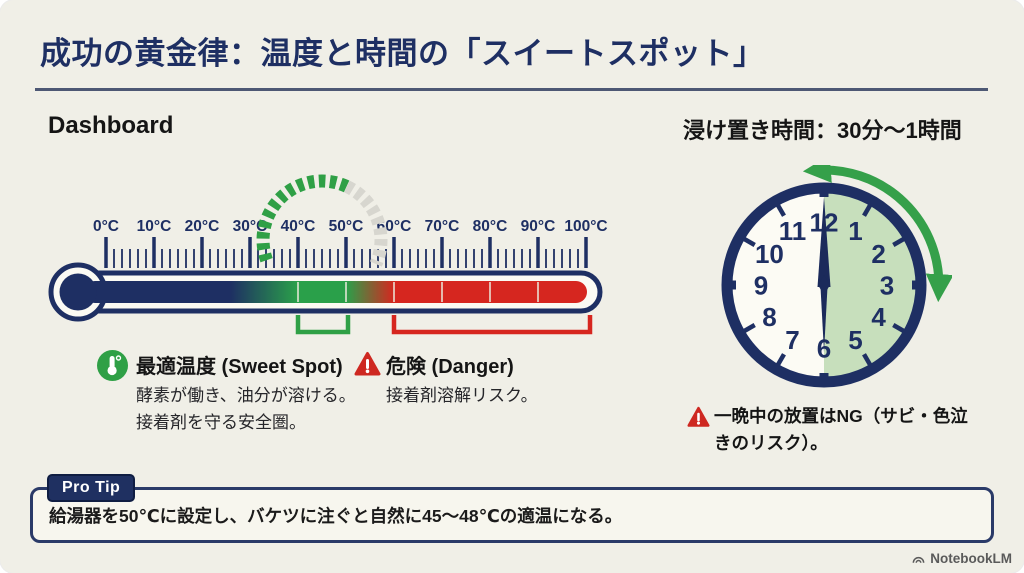 The image size is (1024, 573). Describe the element at coordinates (111, 125) in the screenshot. I see `dashboard-heading: Dashboard` at that location.